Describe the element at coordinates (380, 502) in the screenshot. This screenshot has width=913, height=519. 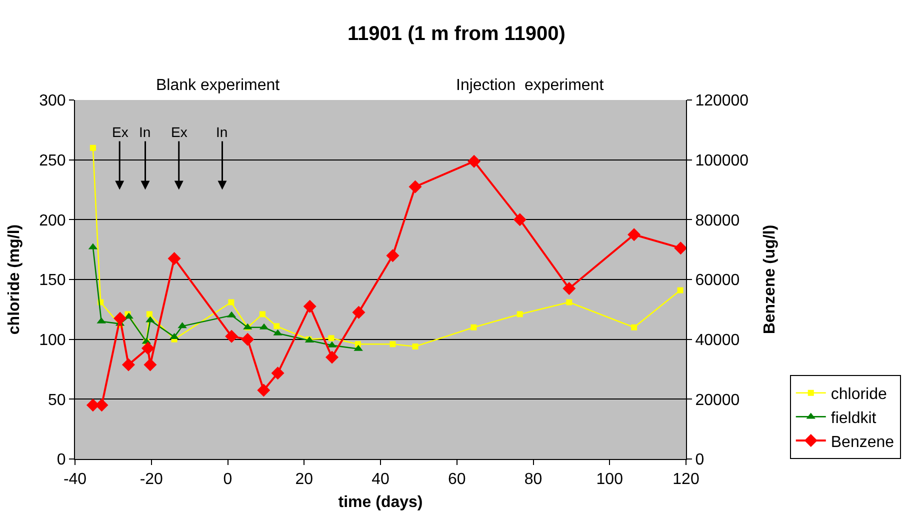
I see `x-axis-title: time (days)` at that location.